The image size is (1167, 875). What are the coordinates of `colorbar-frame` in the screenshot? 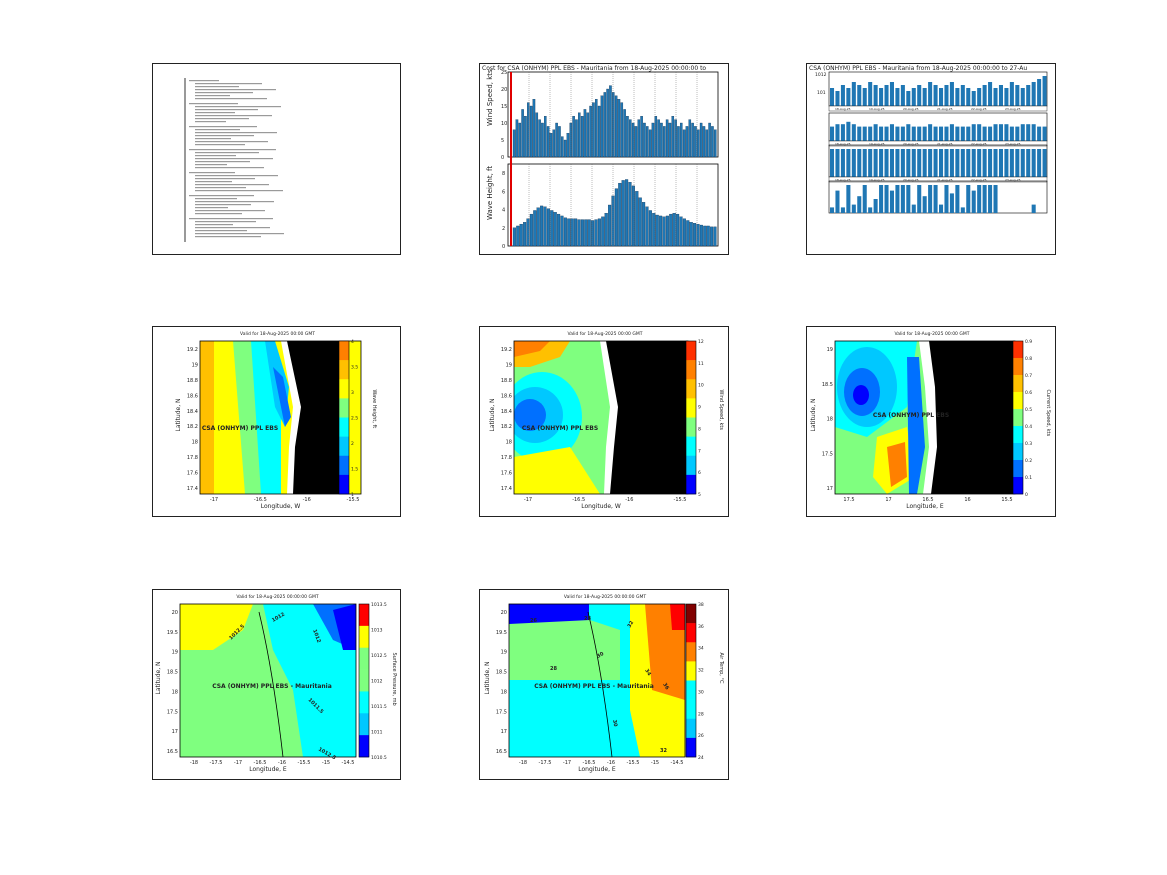 It's located at (691, 417).